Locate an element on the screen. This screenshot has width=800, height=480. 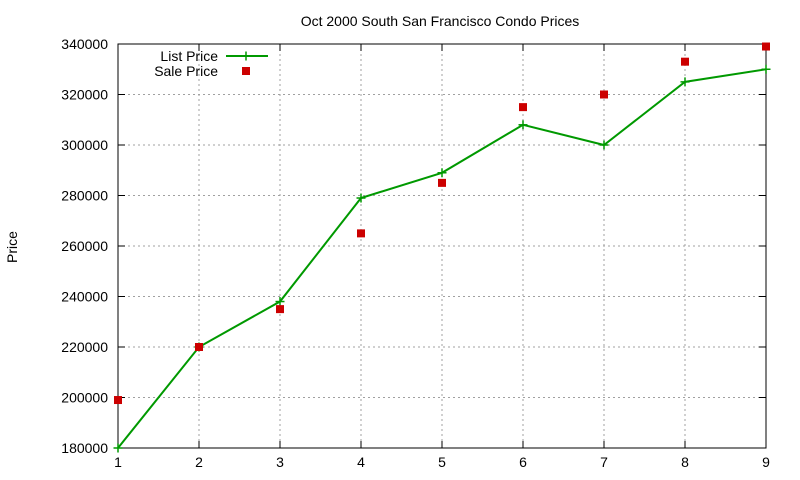
x-tick-label: 6 is located at coordinates (523, 462).